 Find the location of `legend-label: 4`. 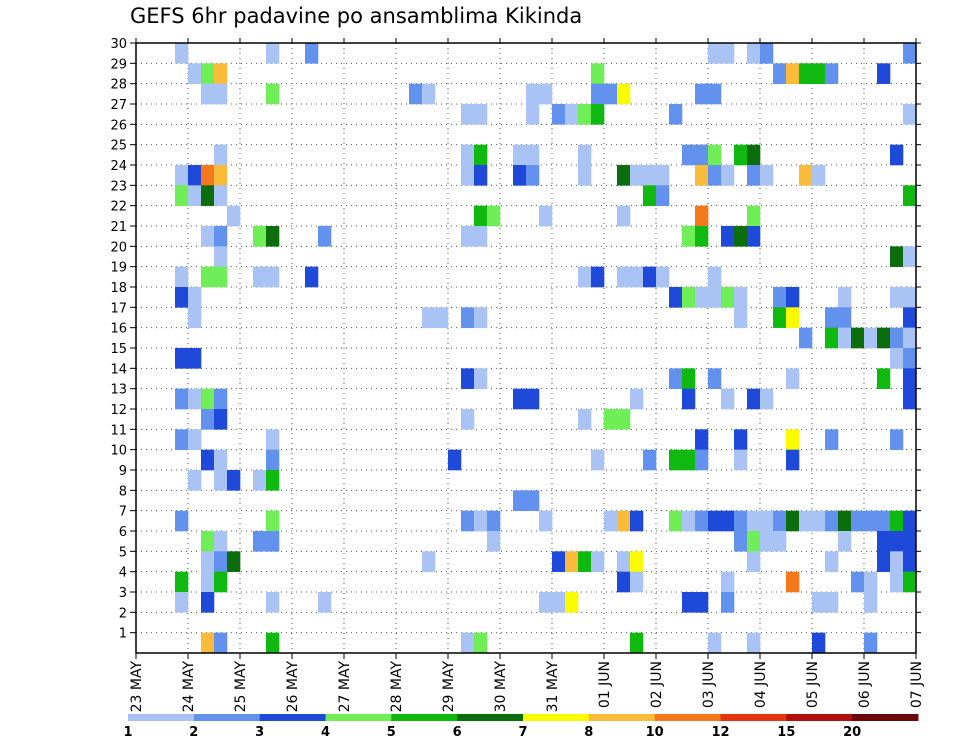

legend-label: 4 is located at coordinates (325, 732).